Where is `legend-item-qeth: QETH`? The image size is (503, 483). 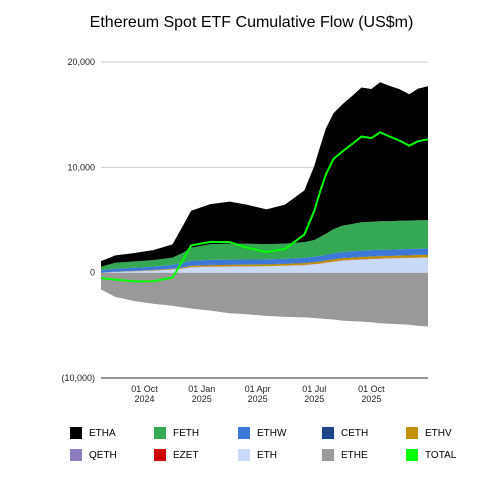
legend-item-qeth: QETH is located at coordinates (112, 455).